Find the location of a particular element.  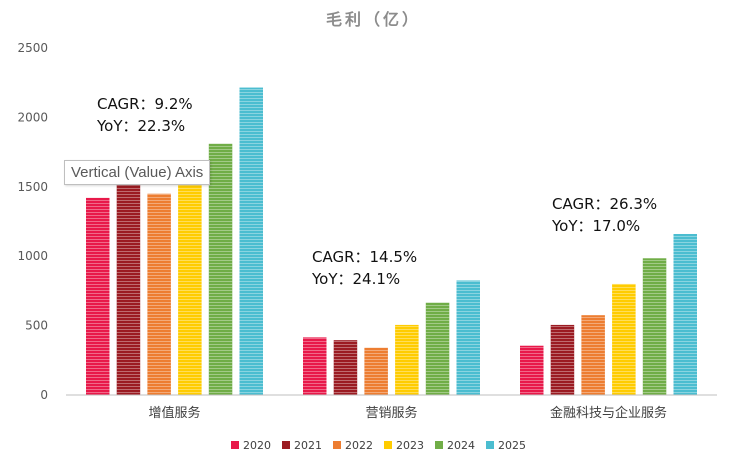

legend-label: 2022 is located at coordinates (359, 445).